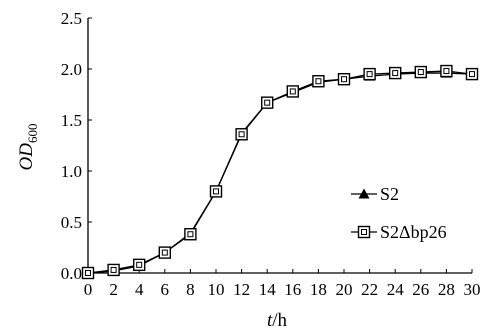  I want to click on y-axis-title-group: OD600, so click(28, 147).